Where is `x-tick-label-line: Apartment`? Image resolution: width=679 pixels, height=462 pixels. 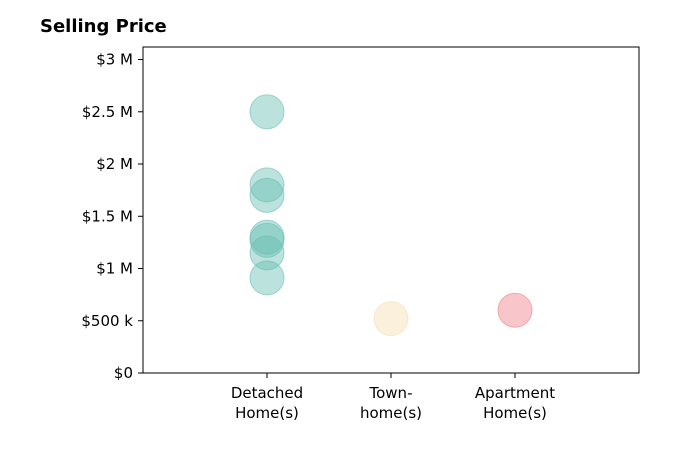 x-tick-label-line: Apartment is located at coordinates (515, 393).